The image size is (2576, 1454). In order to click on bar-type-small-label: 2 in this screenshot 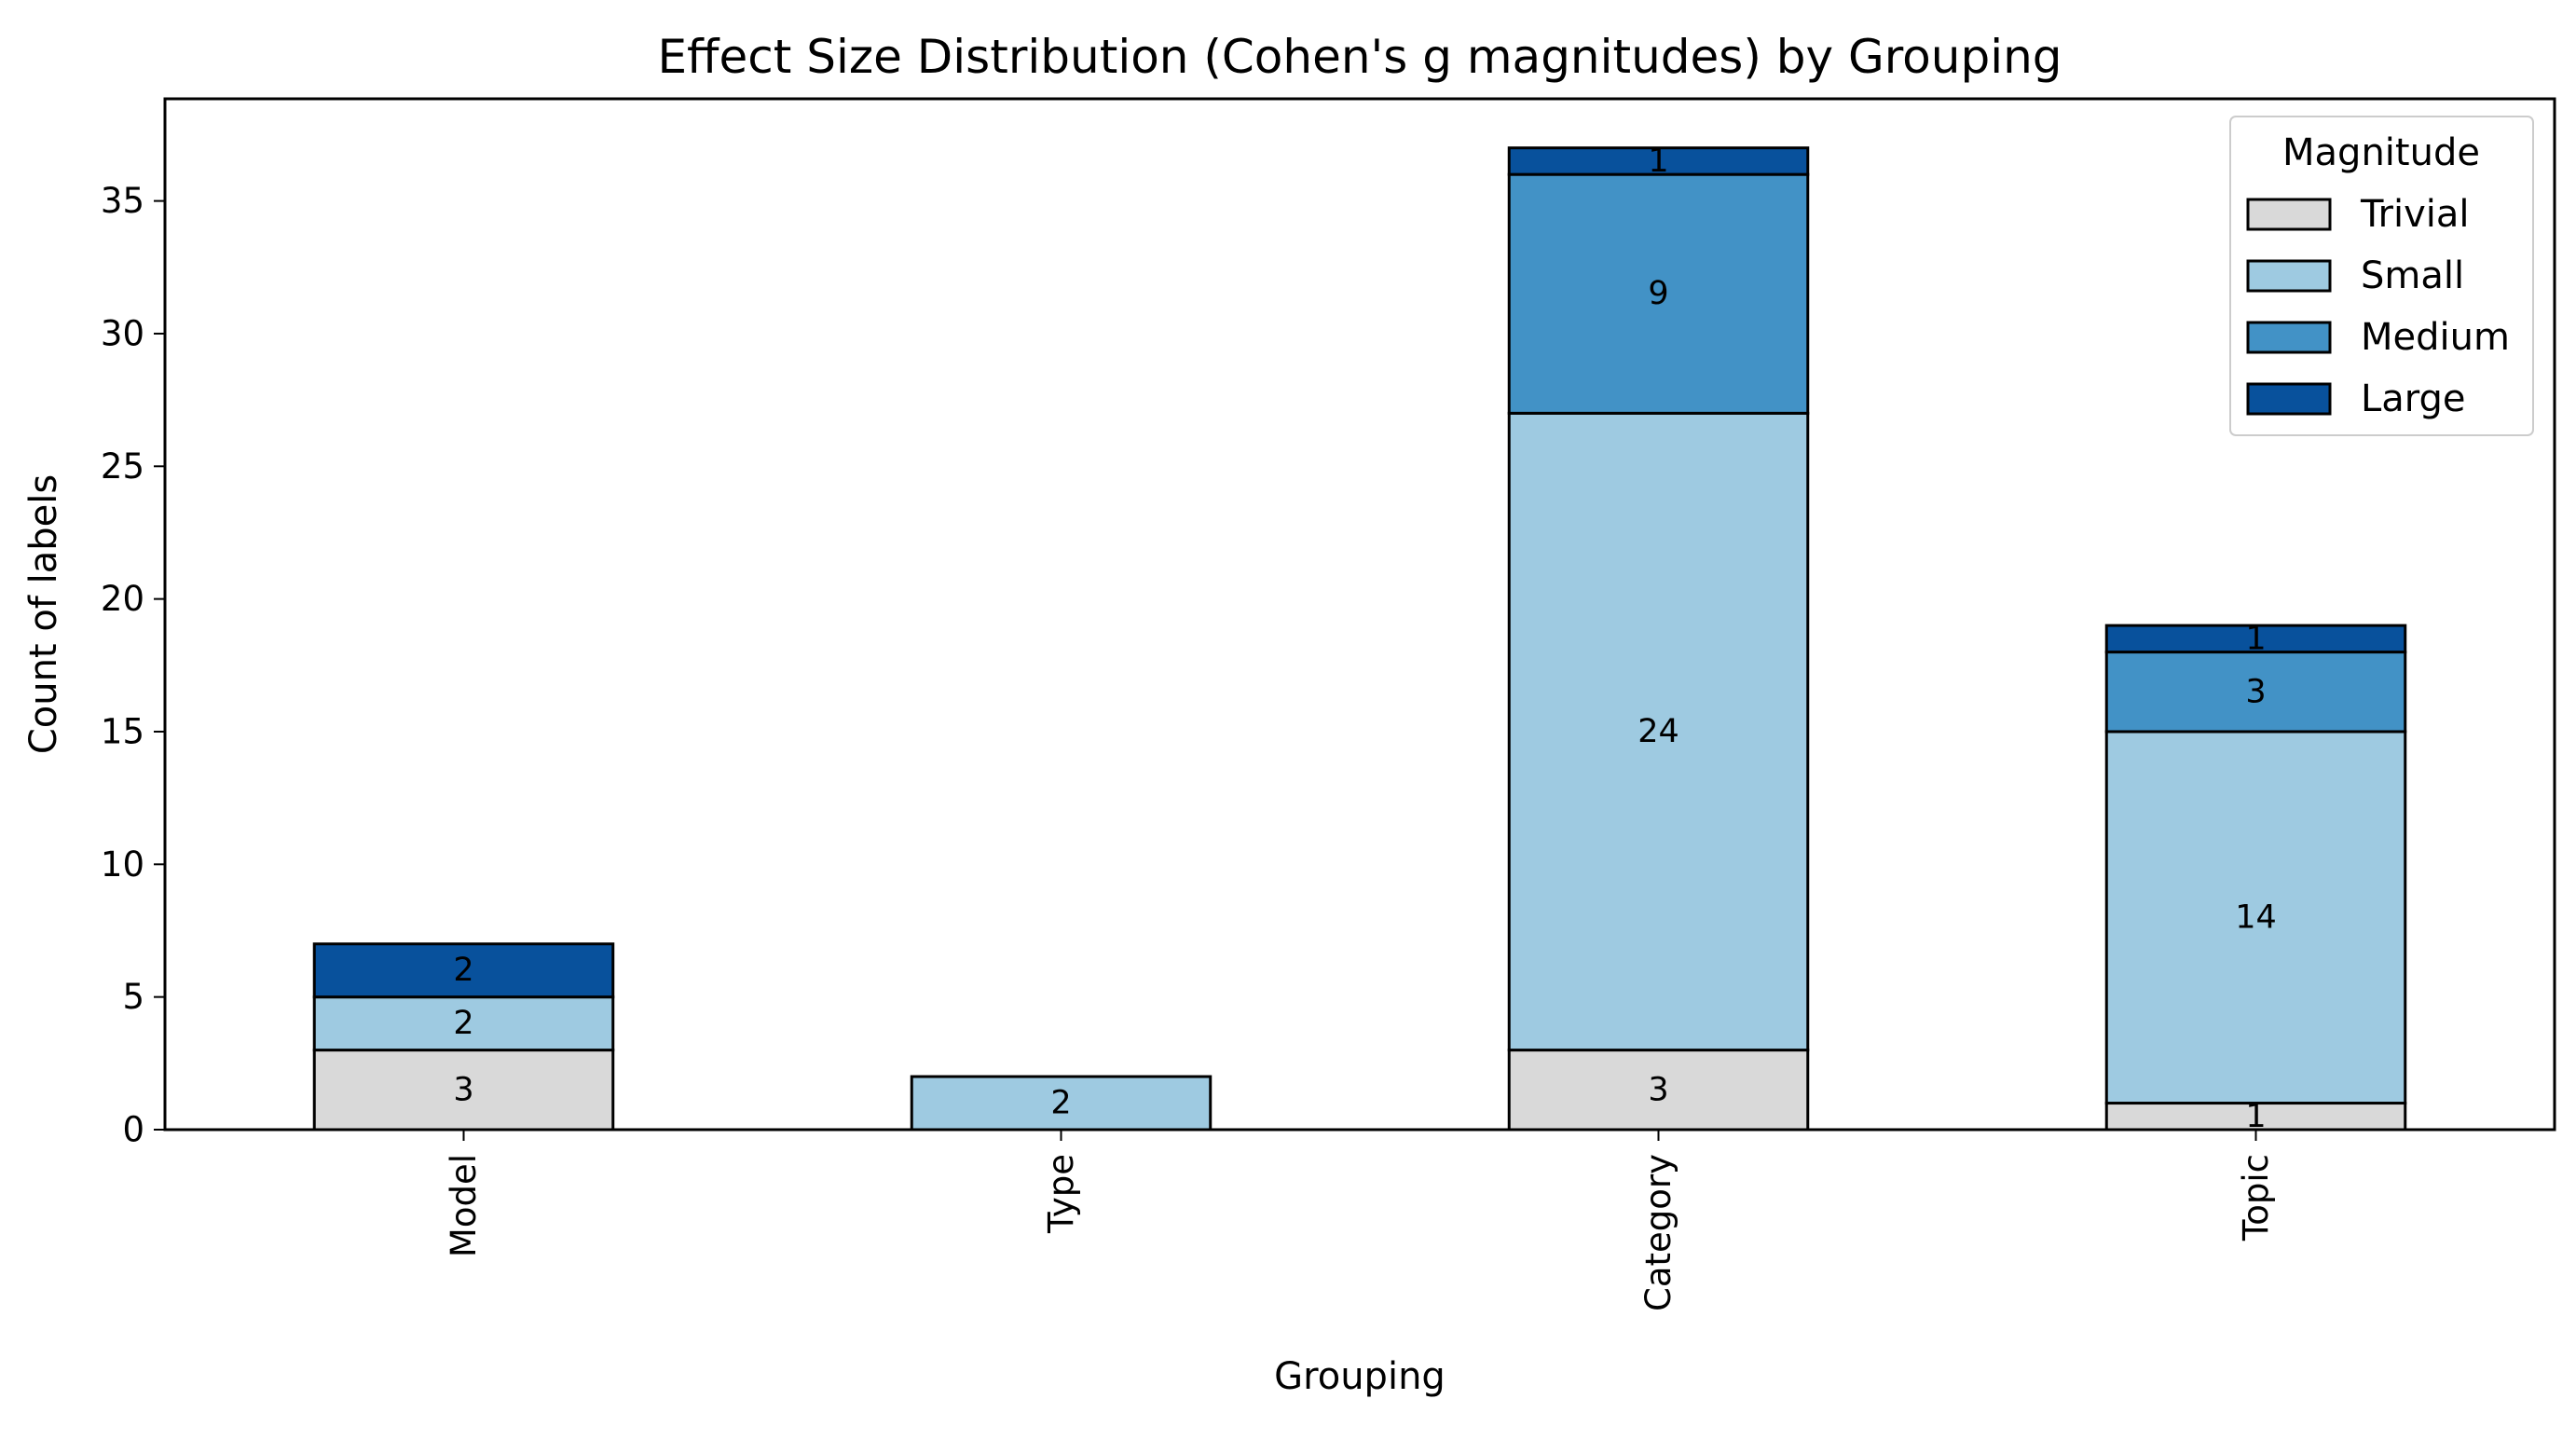, I will do `click(1060, 1104)`.